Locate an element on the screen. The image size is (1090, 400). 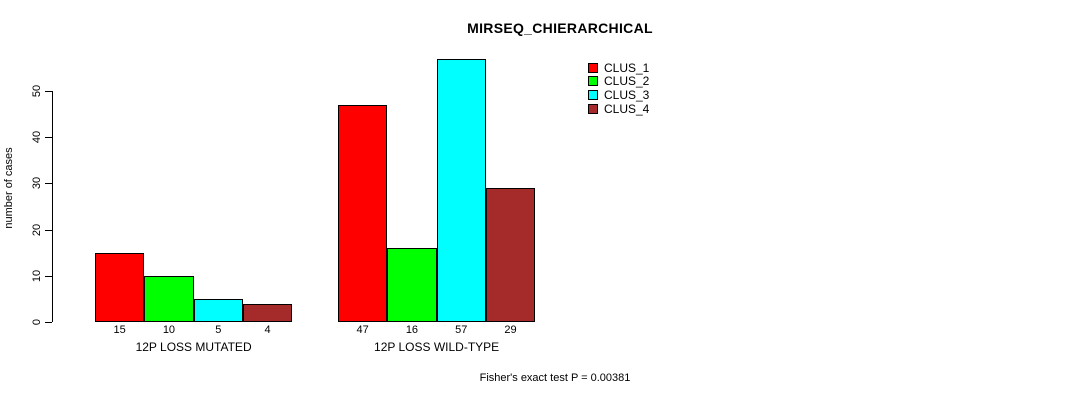
bar-value-label: 5 is located at coordinates (218, 330).